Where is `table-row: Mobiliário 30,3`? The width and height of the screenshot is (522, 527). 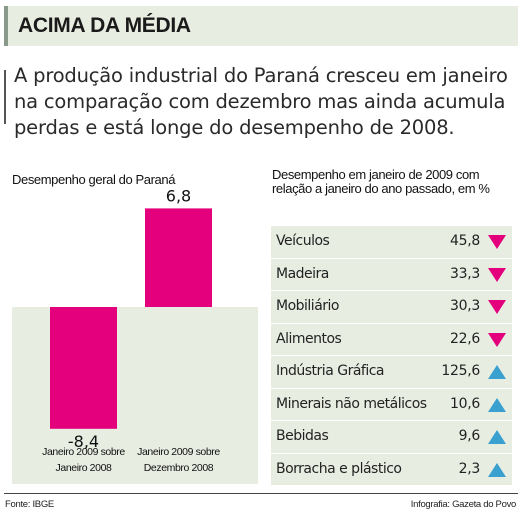 table-row: Mobiliário 30,3 is located at coordinates (391, 307).